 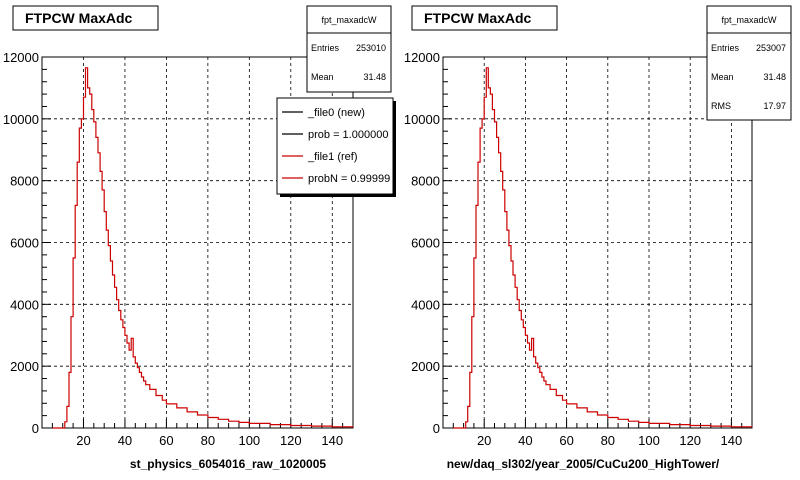 I want to click on stats-value: 253010, so click(x=371, y=48).